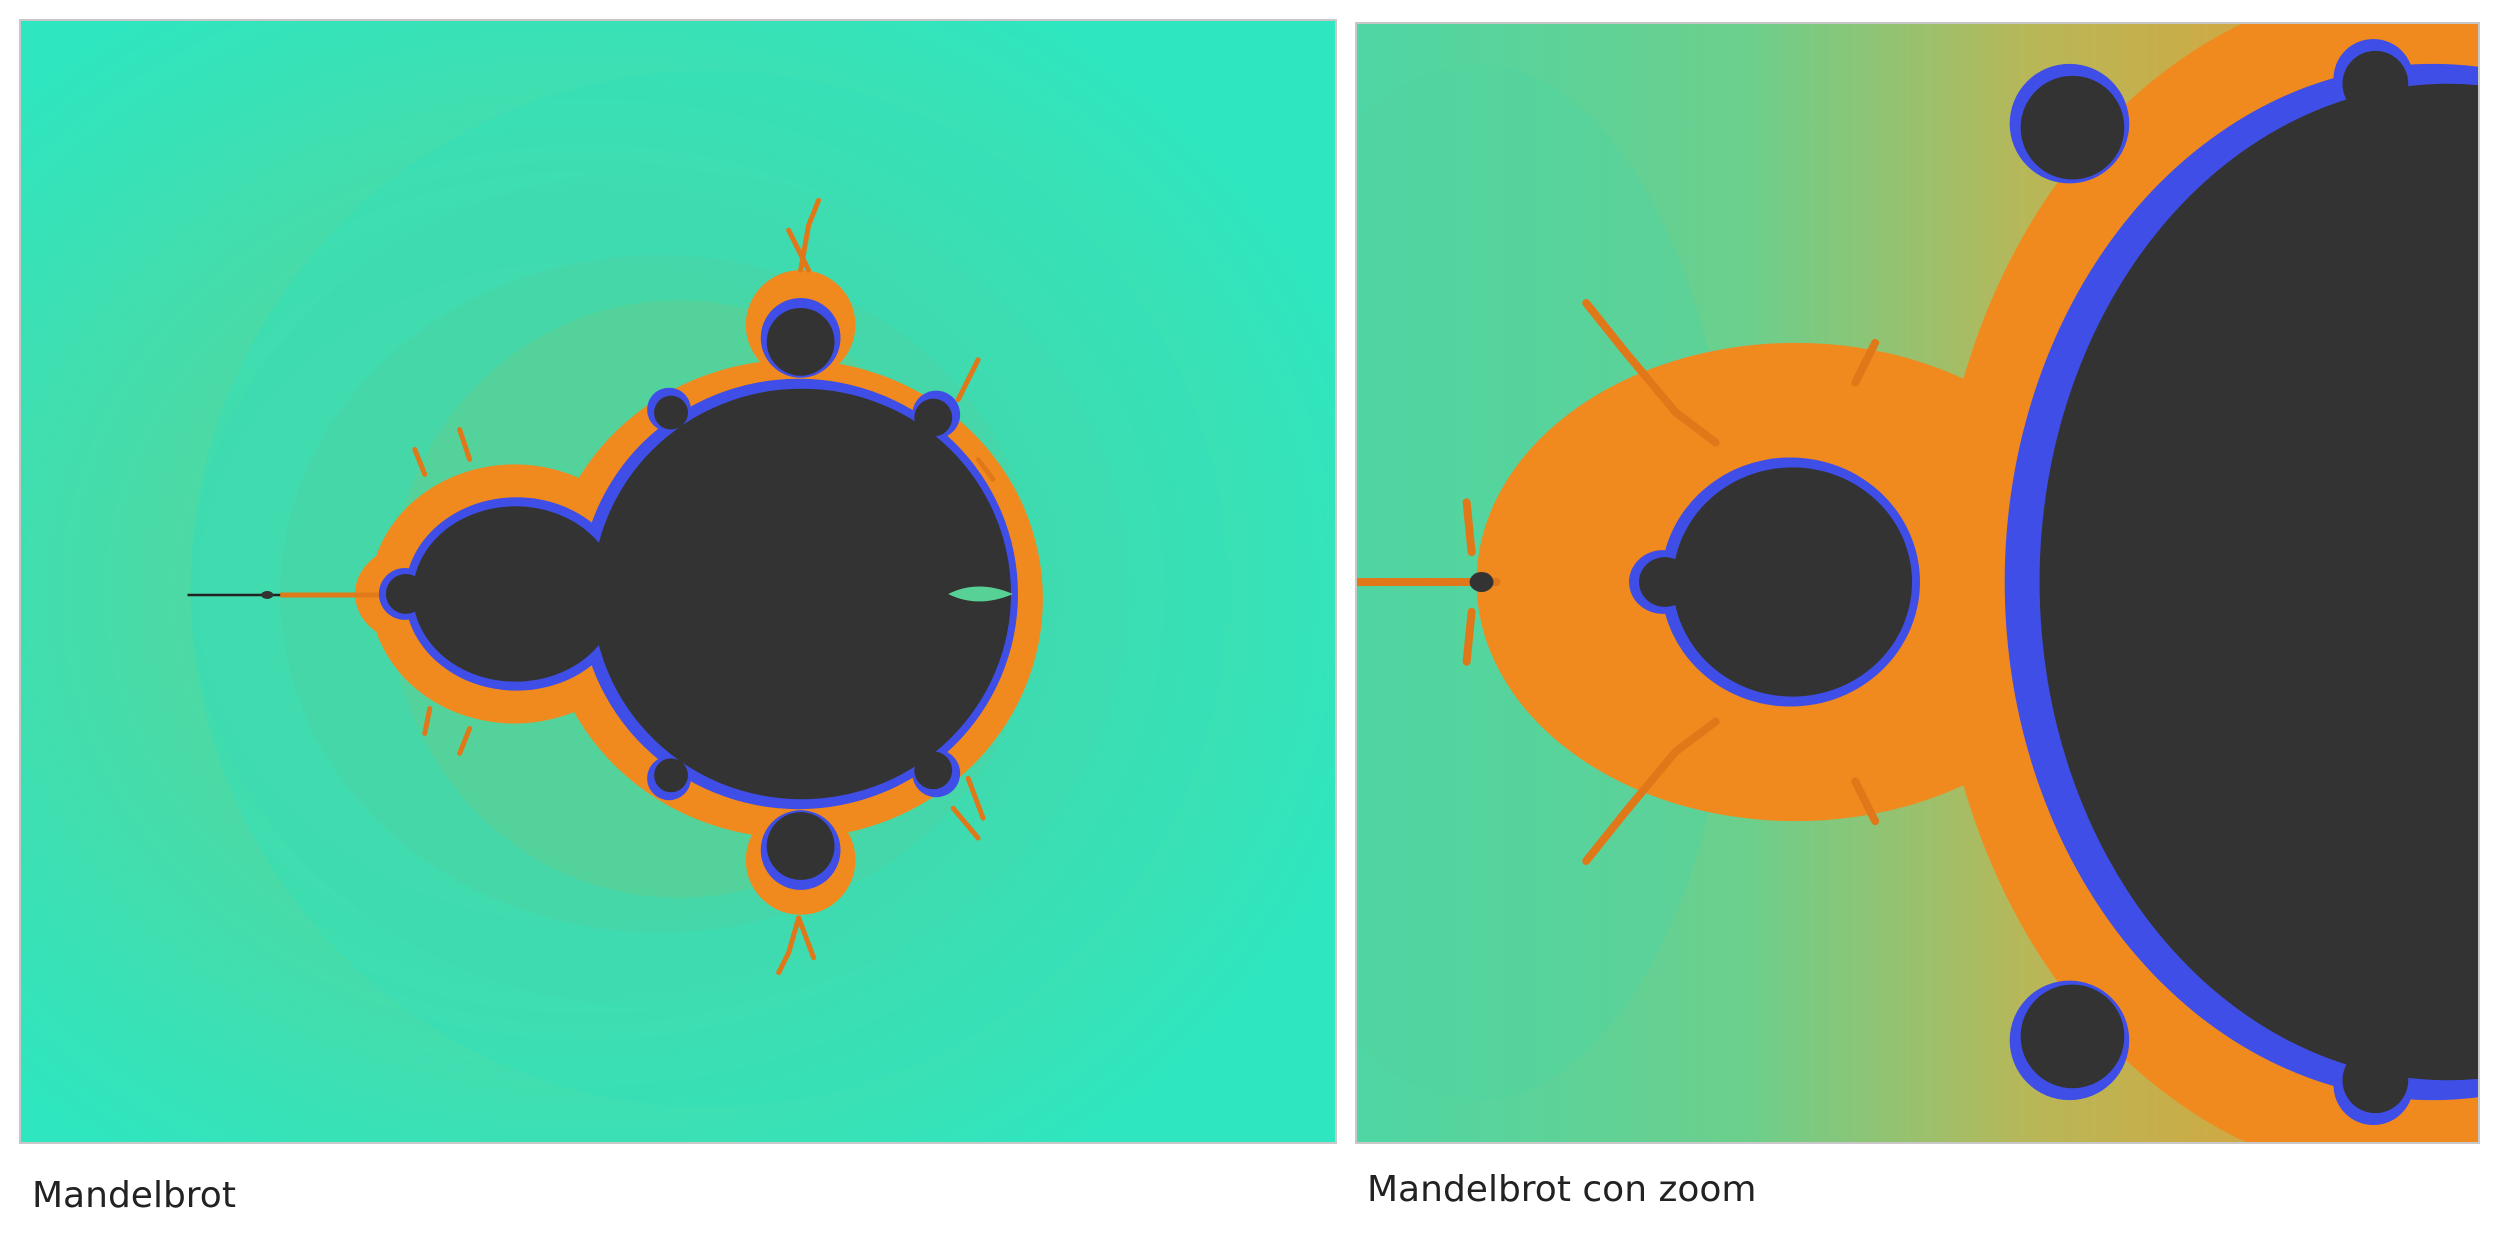 This screenshot has height=1242, width=2498. Describe the element at coordinates (1562, 1189) in the screenshot. I see `caption-mandelbrot-zoom: Mandelbrot con zoom` at that location.